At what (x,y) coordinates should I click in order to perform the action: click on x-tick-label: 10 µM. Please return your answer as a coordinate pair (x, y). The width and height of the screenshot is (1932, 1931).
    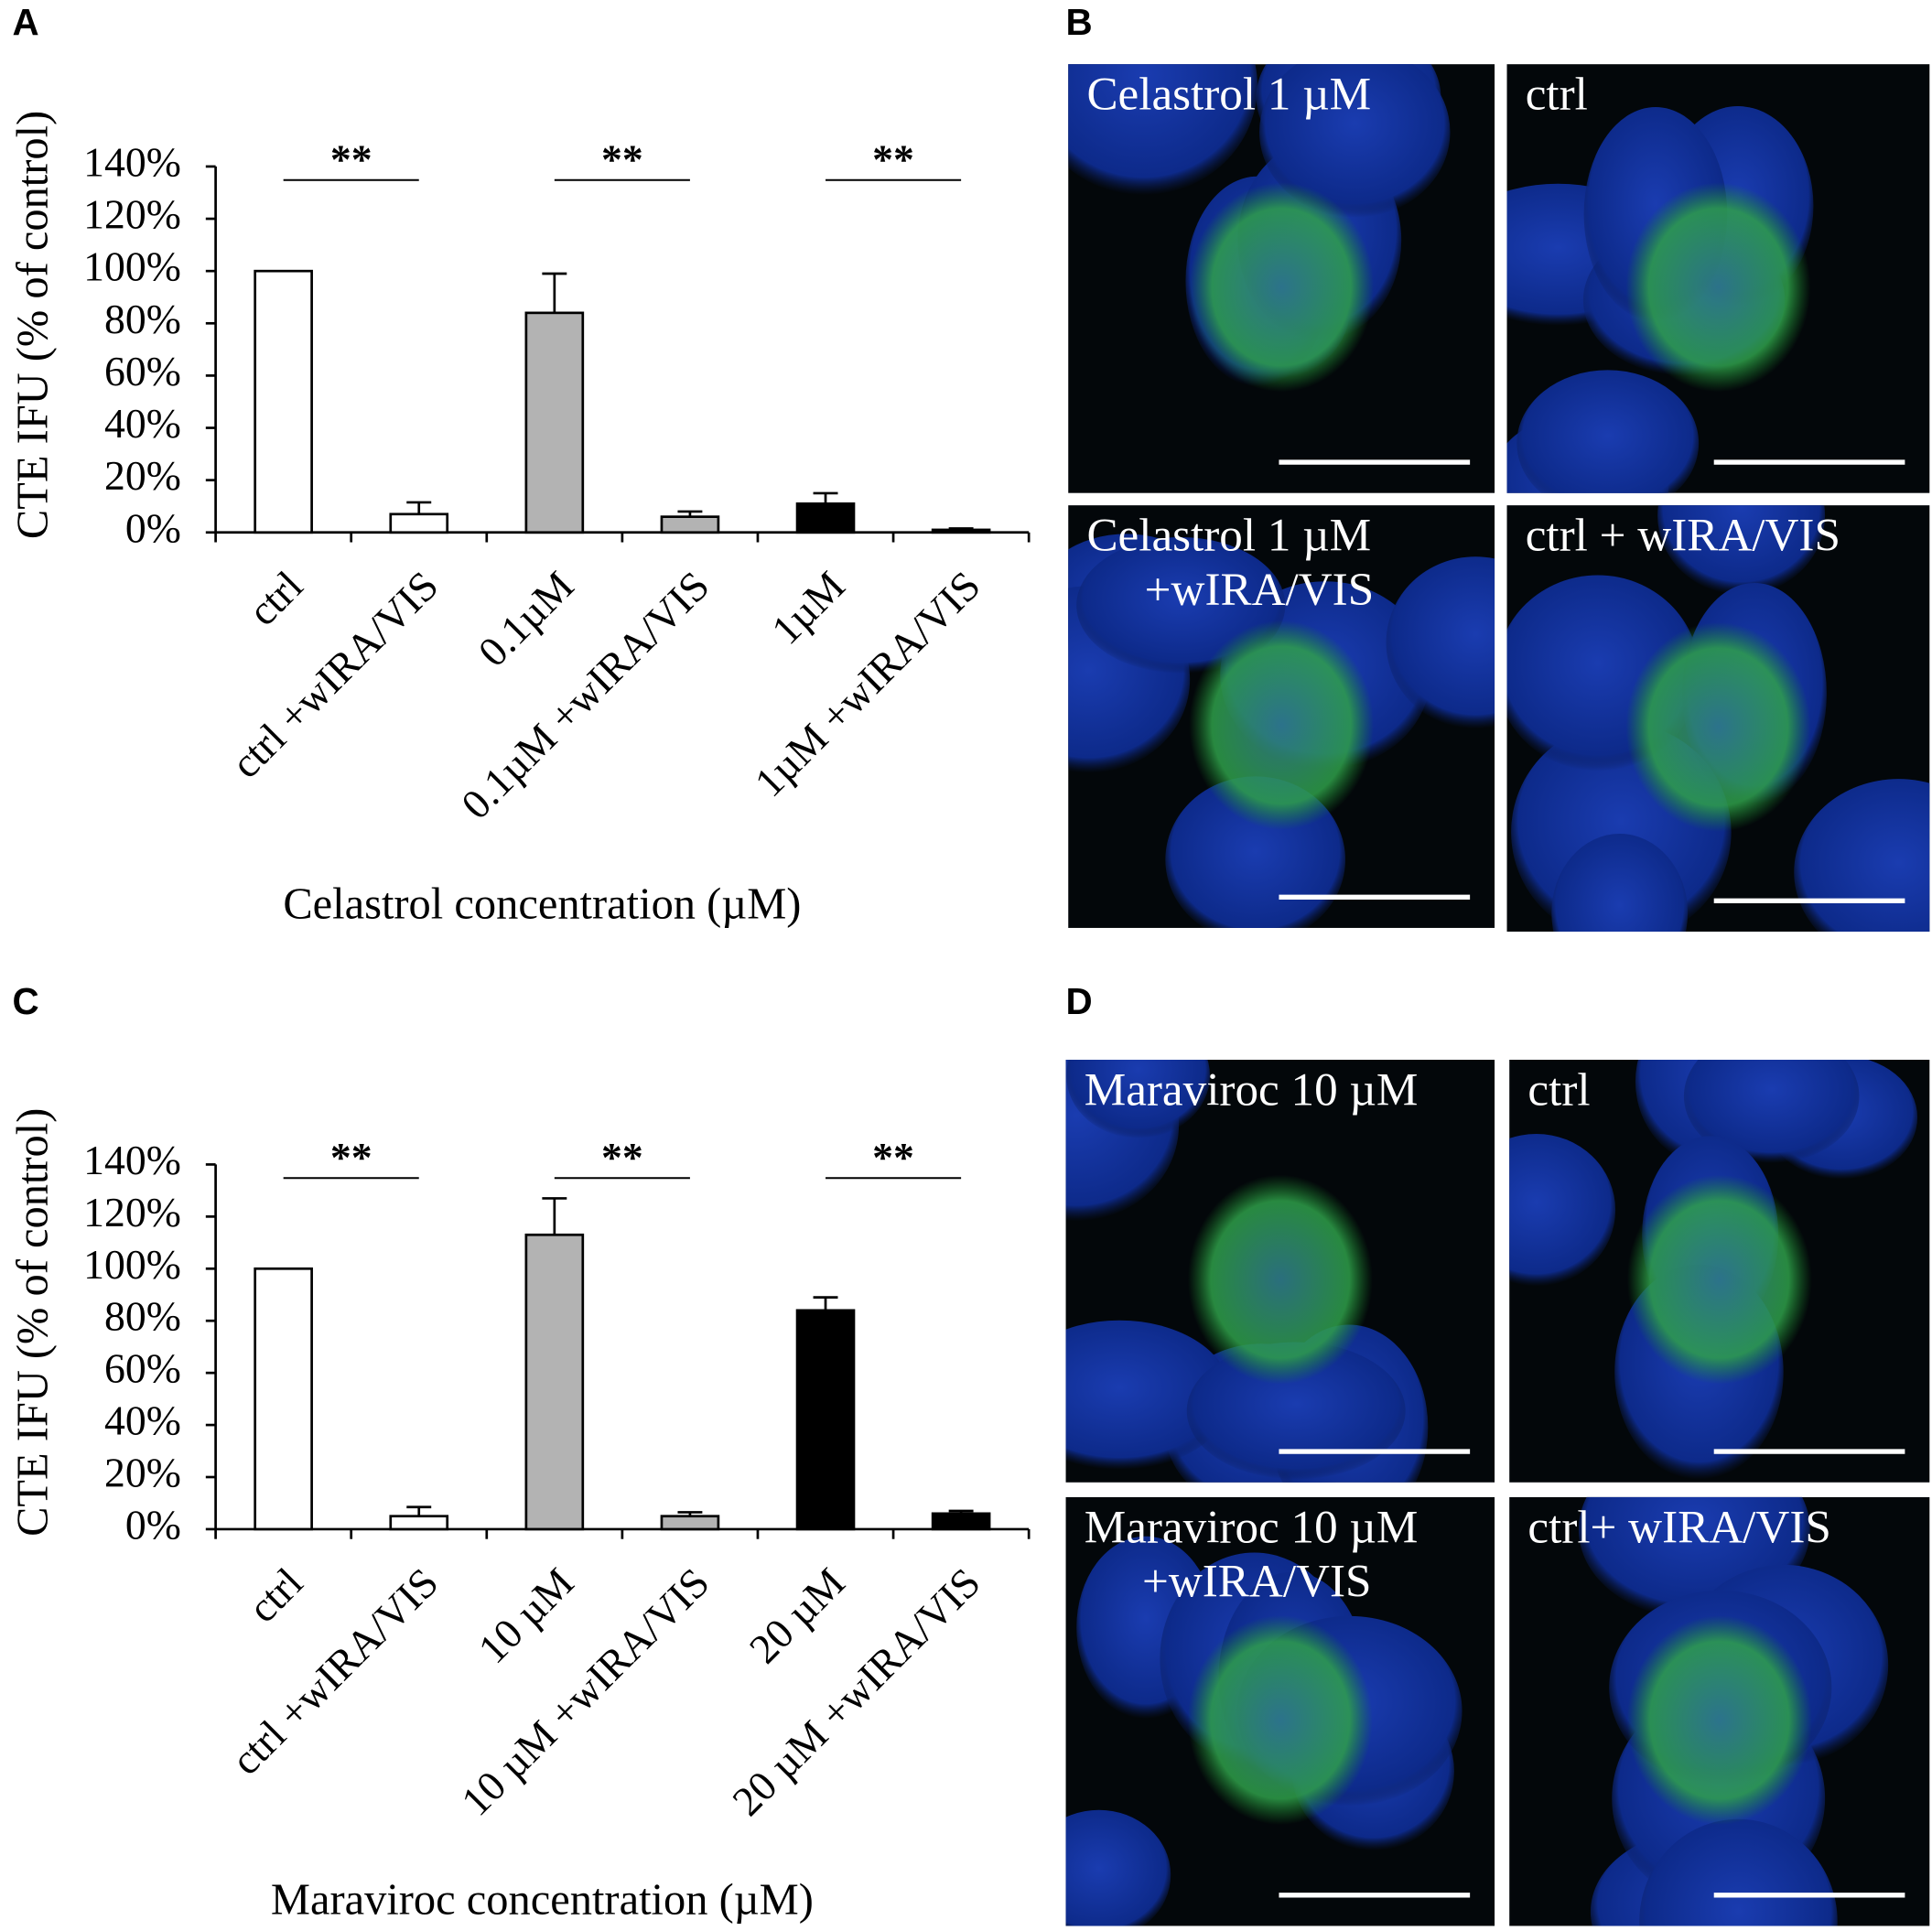
    Looking at the image, I should click on (526, 1615).